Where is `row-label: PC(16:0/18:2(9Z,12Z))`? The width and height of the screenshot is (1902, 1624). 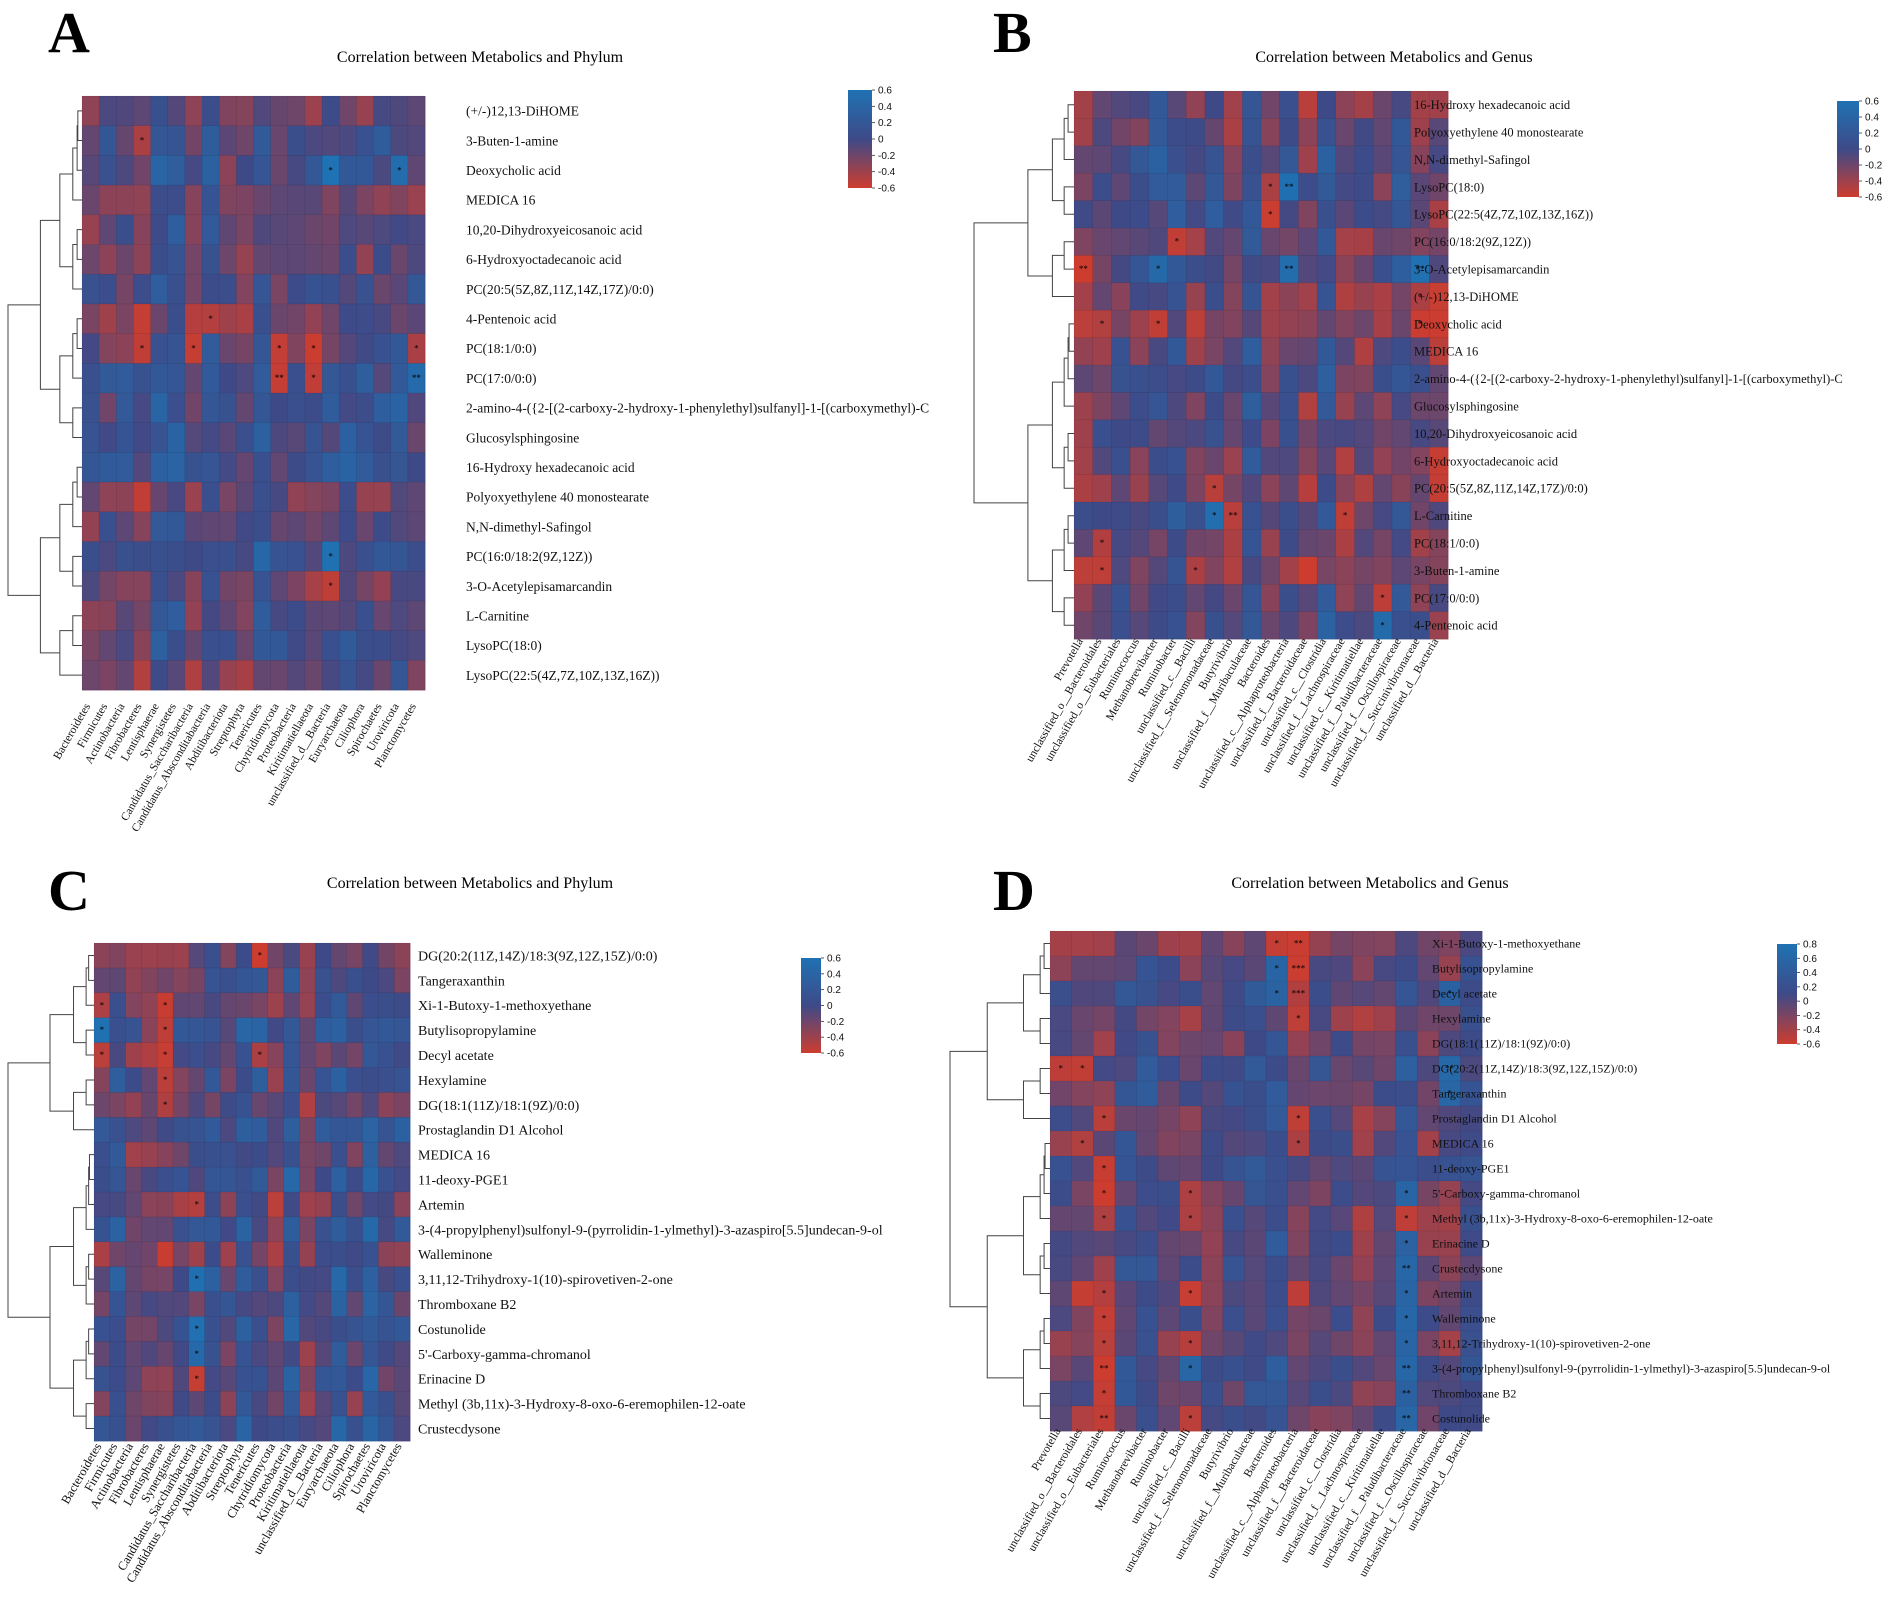
row-label: PC(16:0/18:2(9Z,12Z)) is located at coordinates (1472, 242).